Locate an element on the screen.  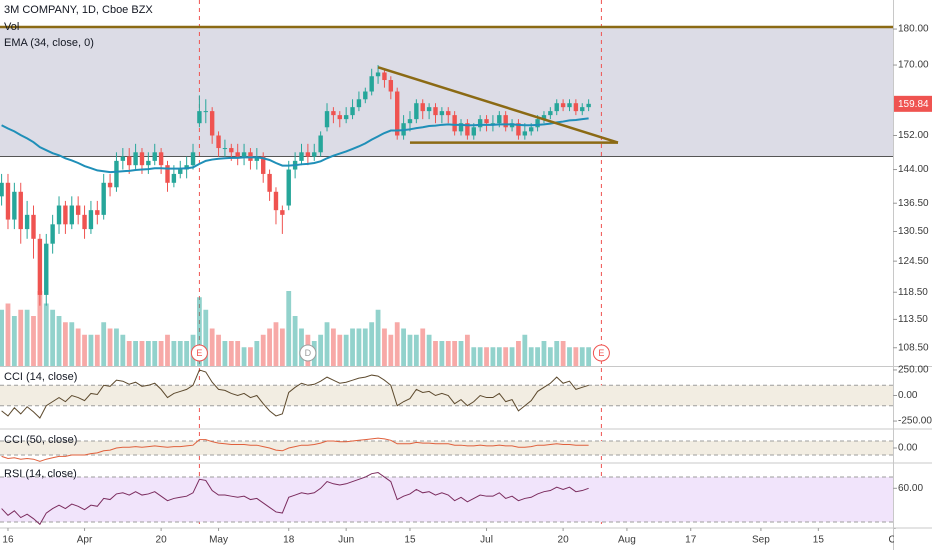
axis-corner is located at coordinates (913, 539).